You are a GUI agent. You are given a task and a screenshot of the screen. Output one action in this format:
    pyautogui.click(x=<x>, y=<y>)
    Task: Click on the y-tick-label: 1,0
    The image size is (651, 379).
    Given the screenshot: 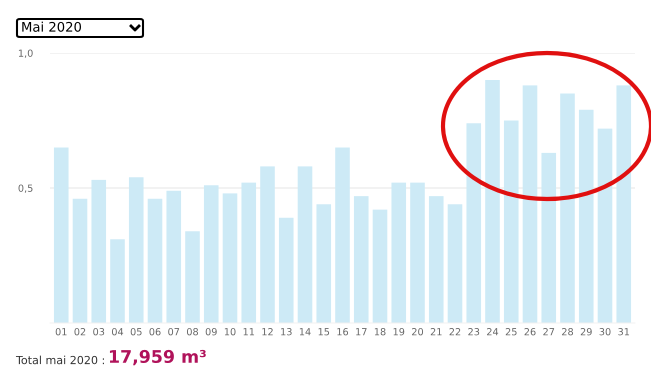 What is the action you would take?
    pyautogui.click(x=25, y=53)
    